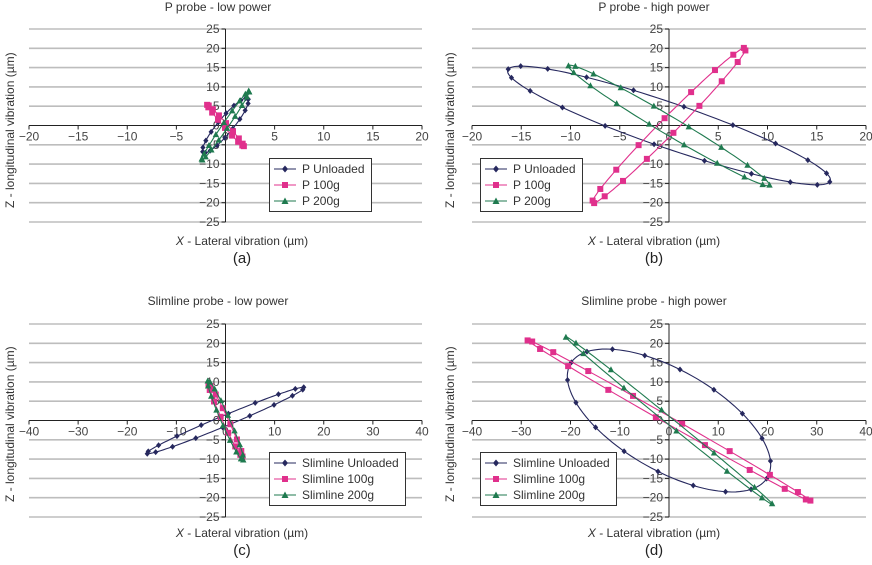 Image resolution: width=872 pixels, height=565 pixels. What do you see at coordinates (209, 183) in the screenshot?
I see `y-tick-label: −15` at bounding box center [209, 183].